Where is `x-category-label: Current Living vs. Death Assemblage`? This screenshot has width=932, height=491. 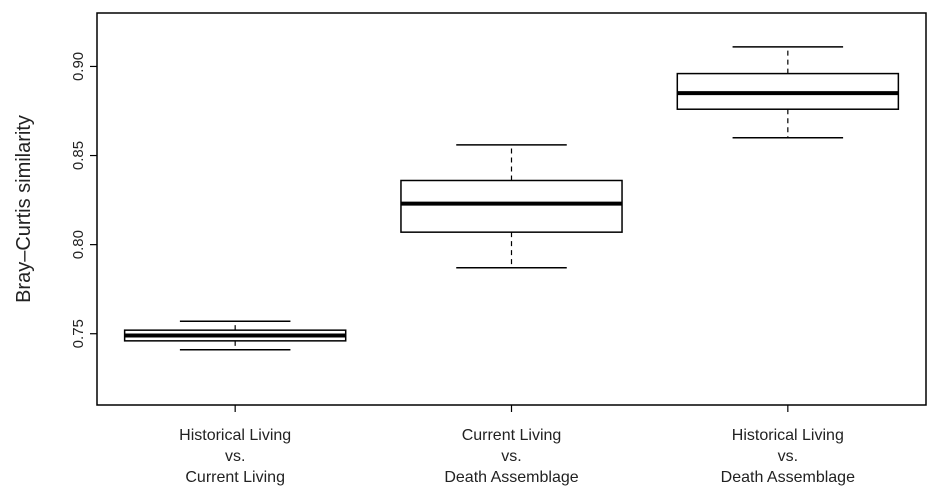
x-category-label: Current Living vs. Death Assemblage is located at coordinates (511, 456).